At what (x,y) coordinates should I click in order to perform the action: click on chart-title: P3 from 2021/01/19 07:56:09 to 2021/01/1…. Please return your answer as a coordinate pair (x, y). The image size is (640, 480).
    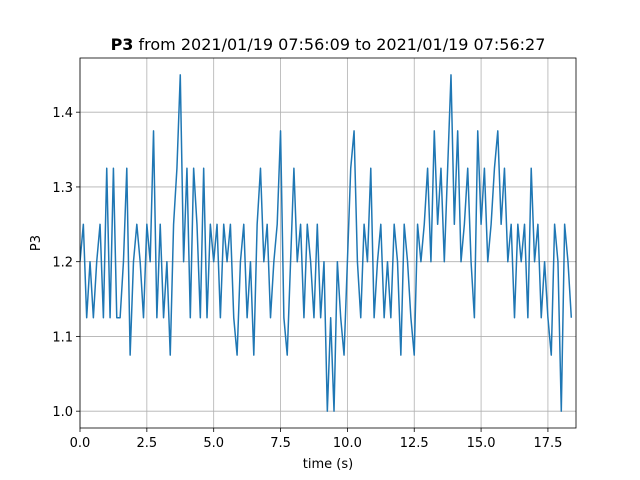
    Looking at the image, I should click on (328, 44).